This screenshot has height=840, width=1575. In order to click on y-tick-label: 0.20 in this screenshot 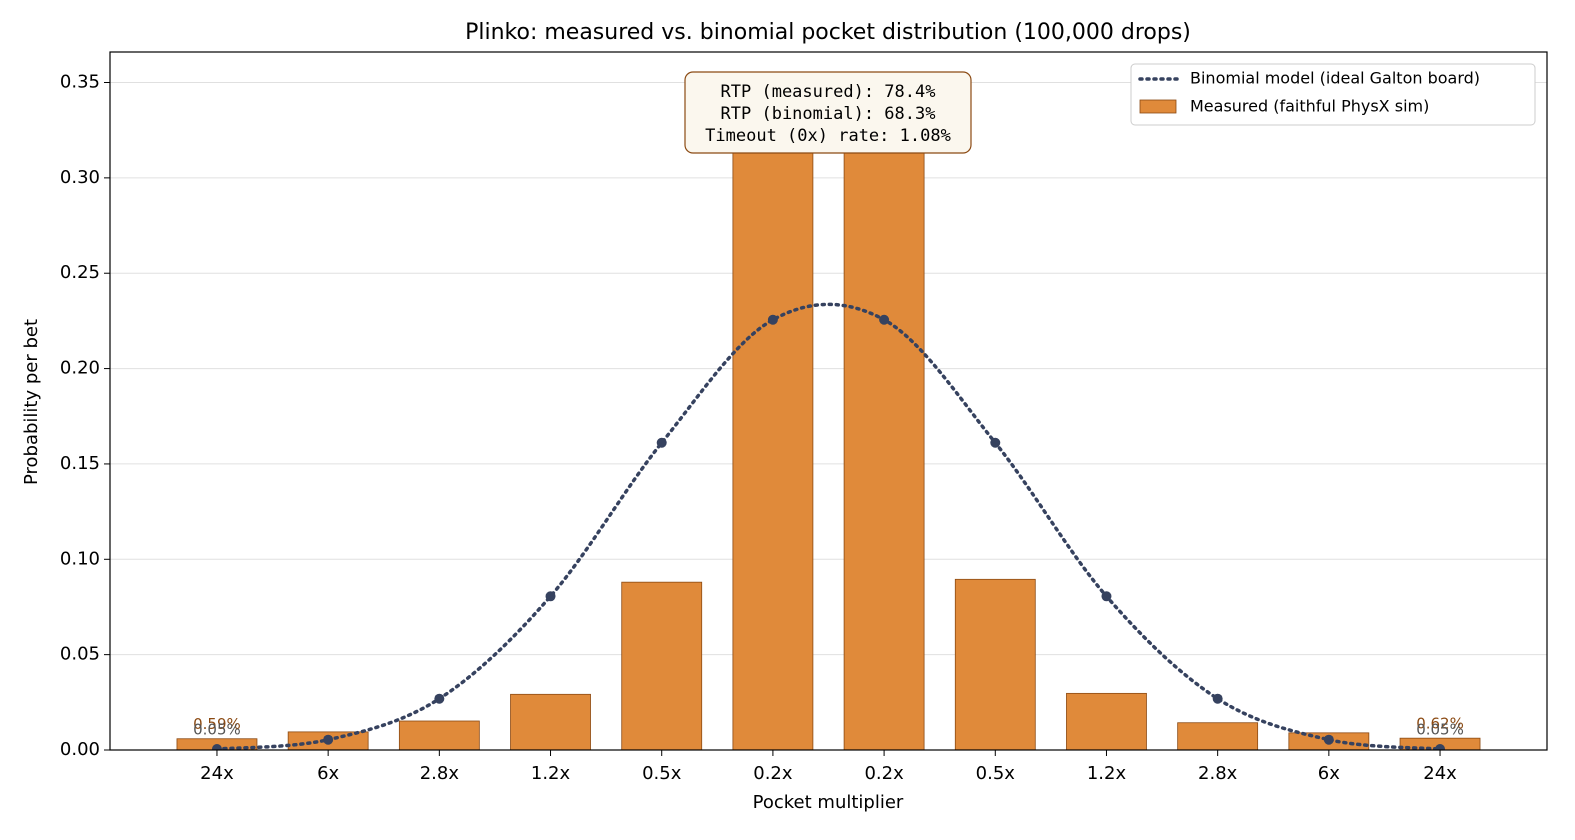, I will do `click(80, 368)`.